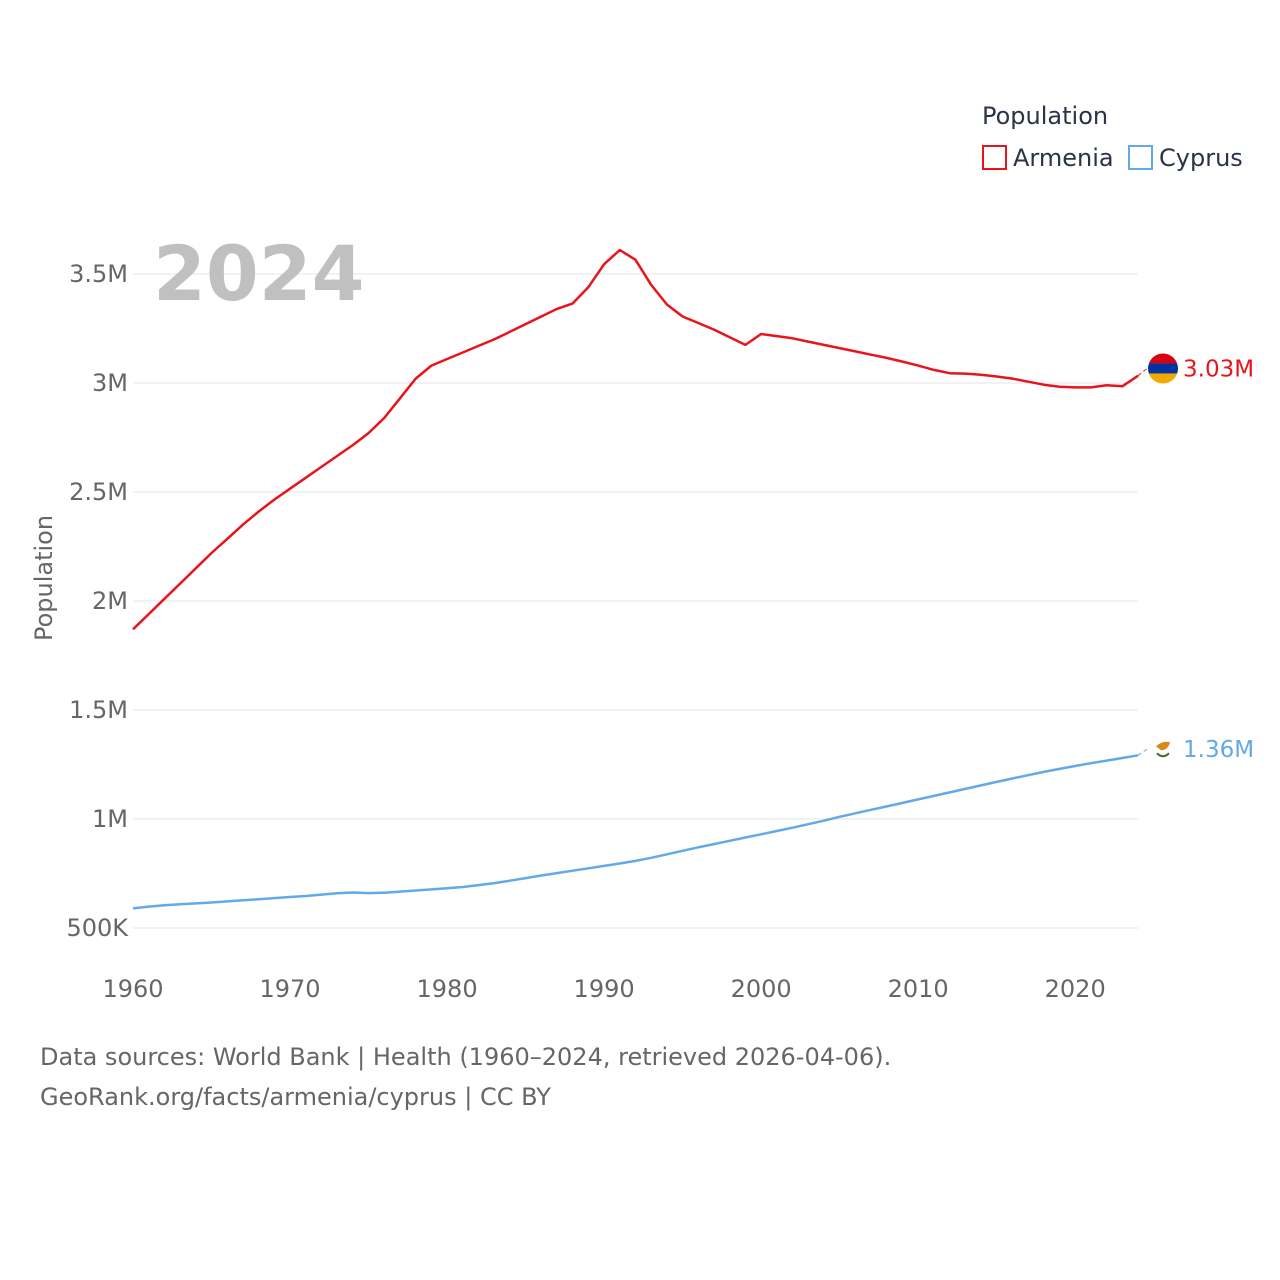 The width and height of the screenshot is (1280, 1280). What do you see at coordinates (98, 710) in the screenshot?
I see `y-tick-label: 1.5M` at bounding box center [98, 710].